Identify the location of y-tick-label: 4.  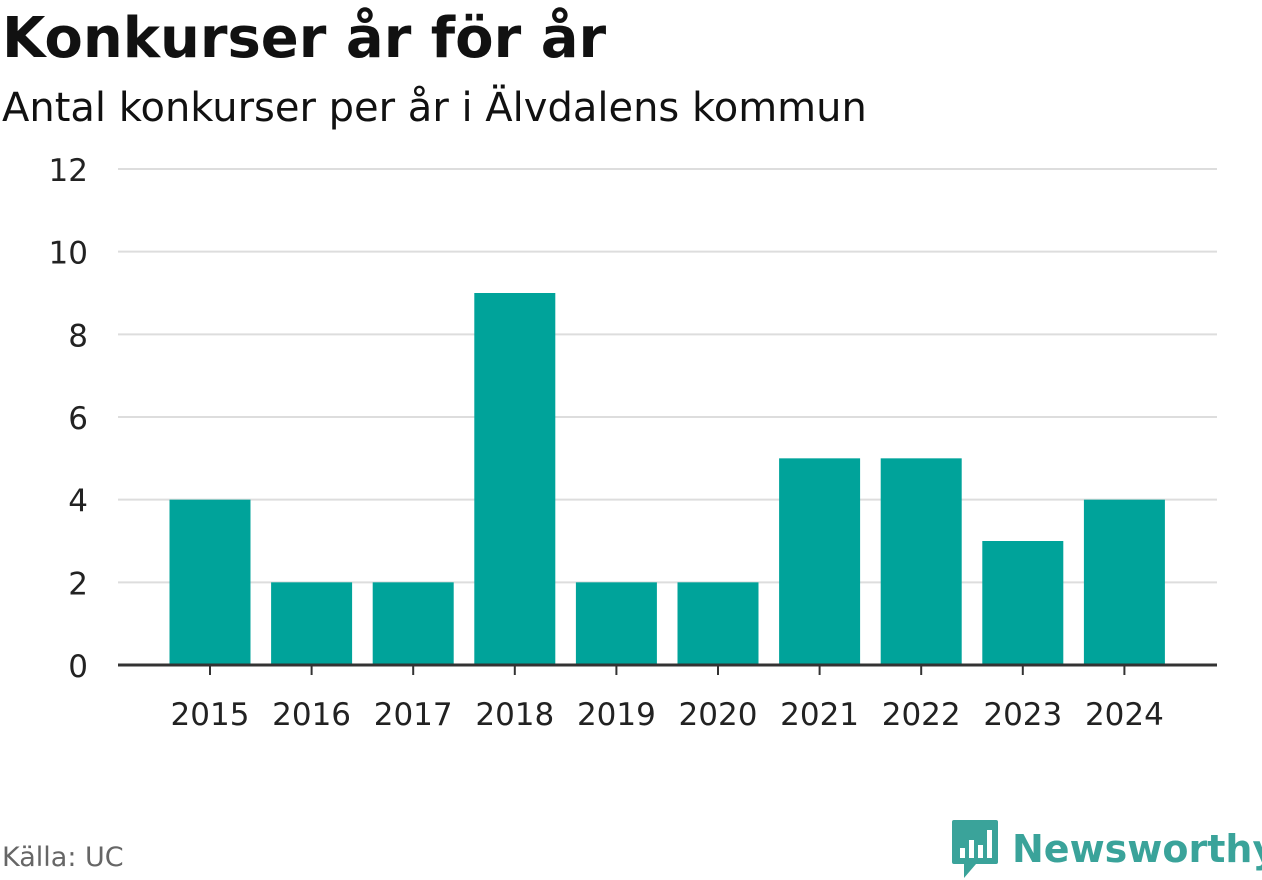
(78, 502).